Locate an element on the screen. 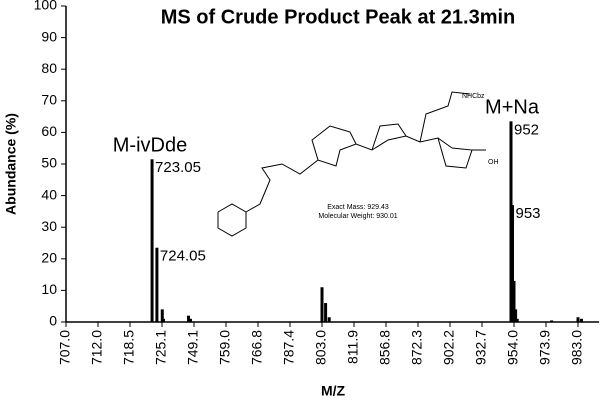 The width and height of the screenshot is (600, 402). x-tick-label: 766.8 is located at coordinates (257, 347).